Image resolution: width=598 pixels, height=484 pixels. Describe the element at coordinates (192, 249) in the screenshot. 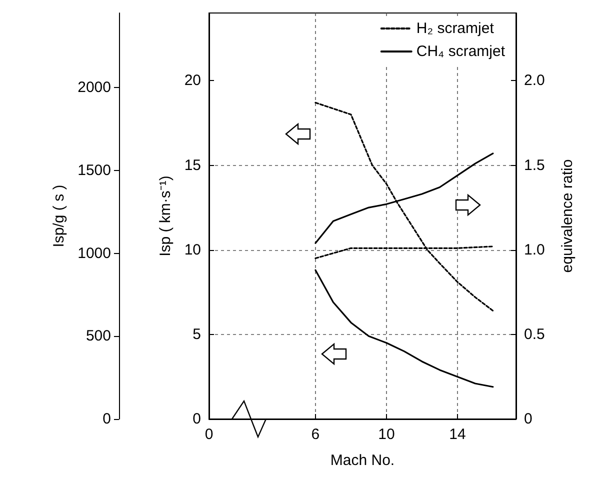

I see `y-tick-label: 10` at that location.